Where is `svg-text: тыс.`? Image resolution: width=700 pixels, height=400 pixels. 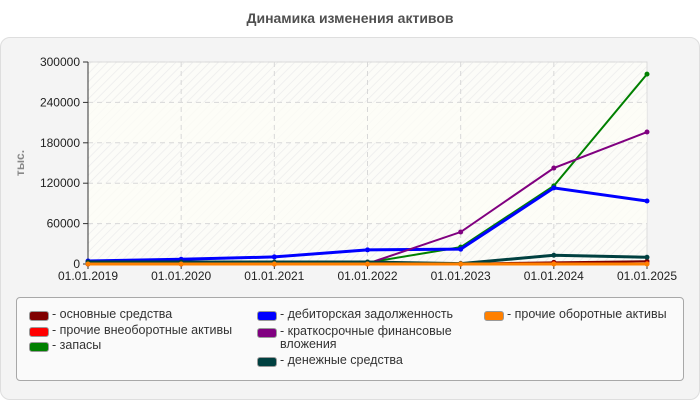
svg-text: тыс. is located at coordinates (20, 163).